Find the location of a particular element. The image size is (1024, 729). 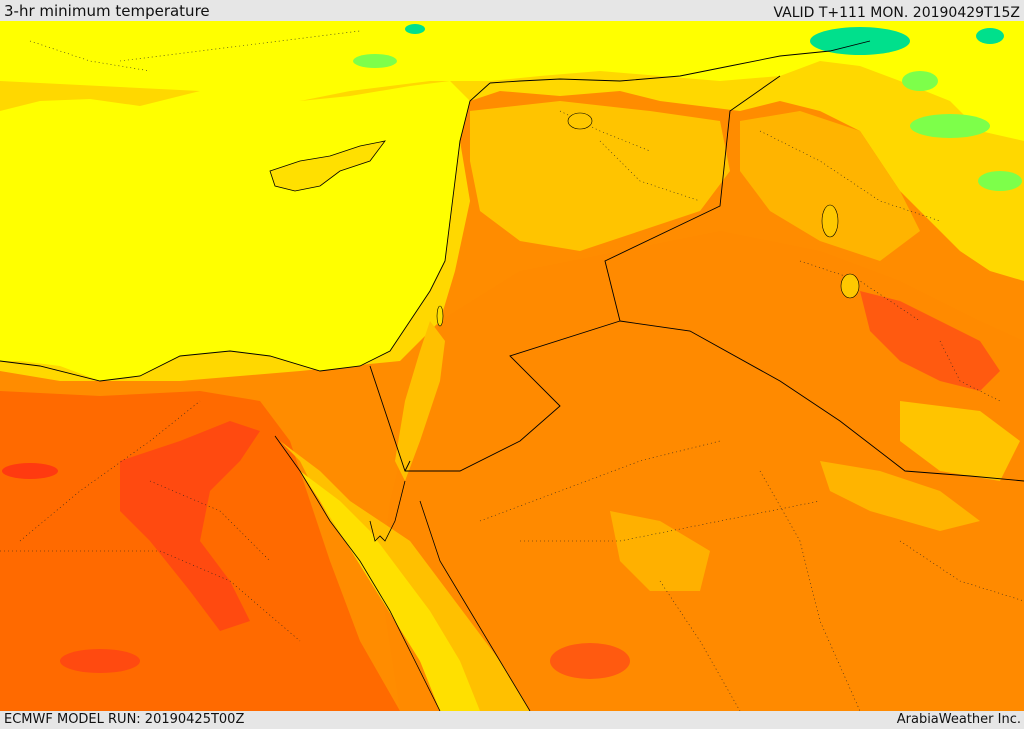

red-sea-strip-inner is located at coordinates (390, 591).